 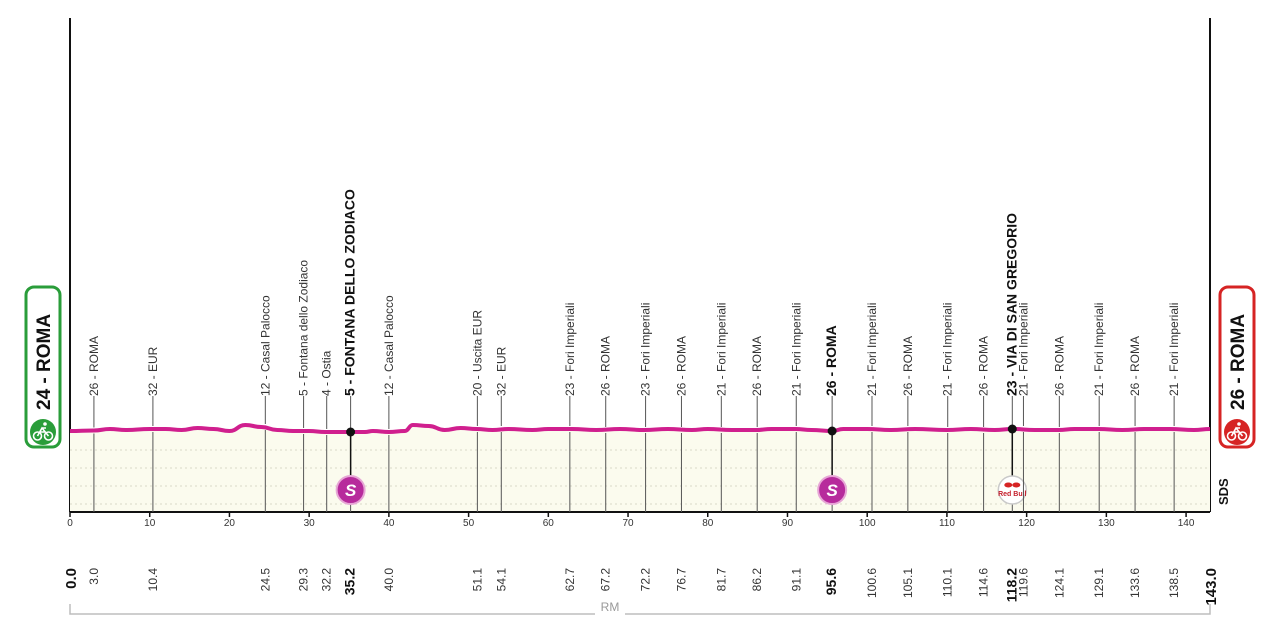 What do you see at coordinates (70, 523) in the screenshot?
I see `axis-tick-label: 0` at bounding box center [70, 523].